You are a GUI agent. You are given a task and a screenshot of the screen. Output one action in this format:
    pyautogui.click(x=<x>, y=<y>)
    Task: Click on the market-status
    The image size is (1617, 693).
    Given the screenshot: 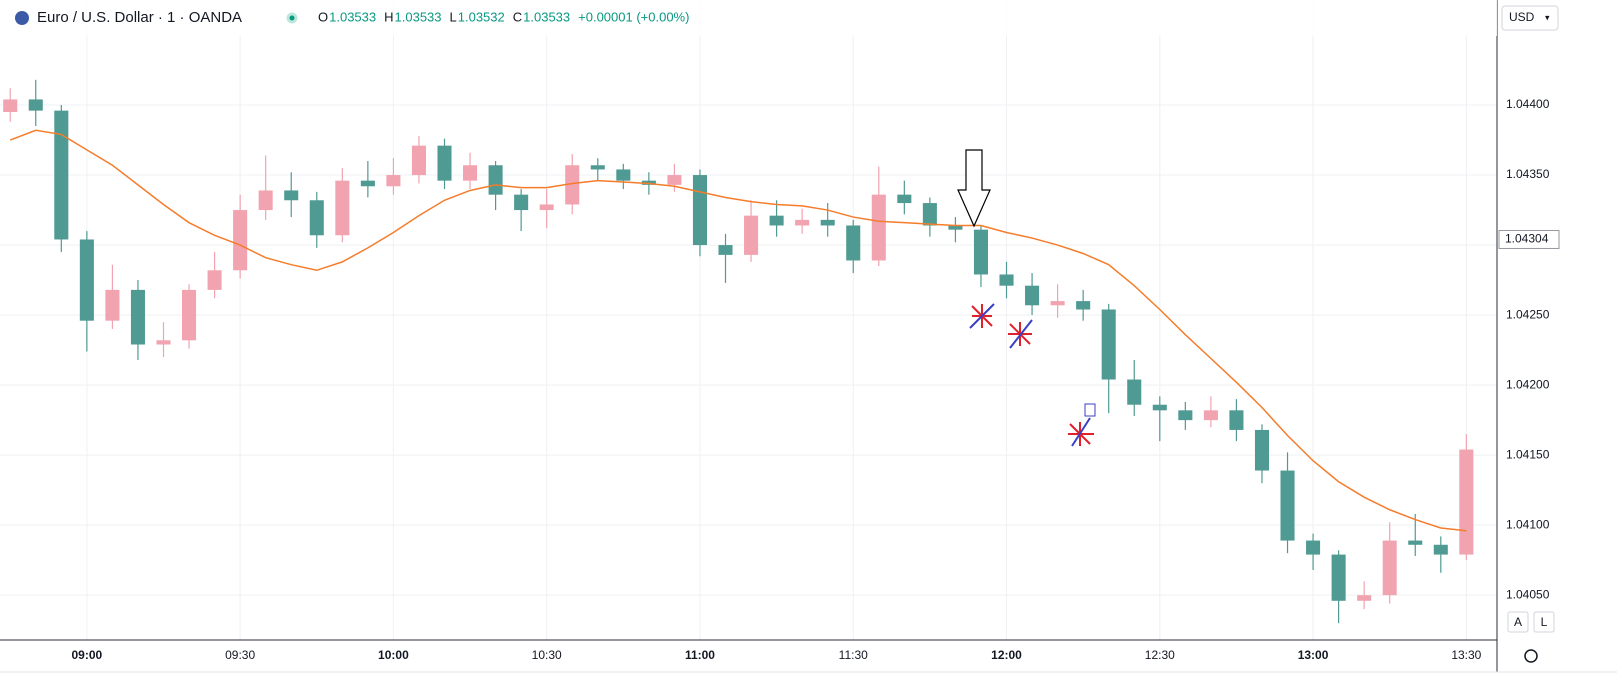 What is the action you would take?
    pyautogui.click(x=292, y=18)
    